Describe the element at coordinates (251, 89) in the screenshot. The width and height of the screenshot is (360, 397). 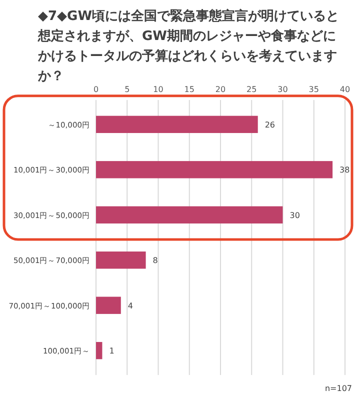
I see `x-tick-label: 25` at that location.